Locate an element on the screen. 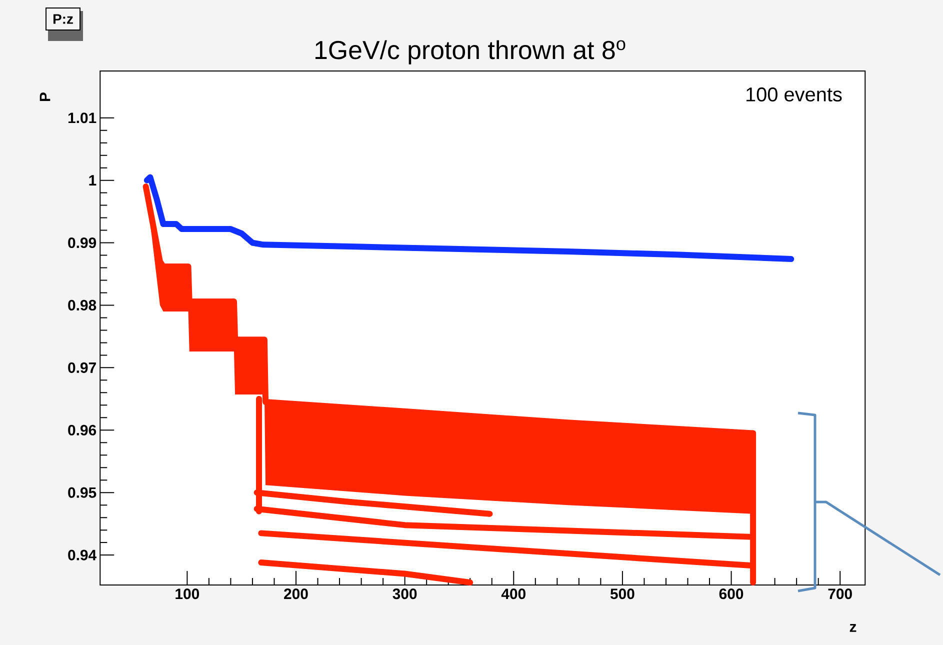 The image size is (943, 645). y-tick-label: 1.01 is located at coordinates (82, 118).